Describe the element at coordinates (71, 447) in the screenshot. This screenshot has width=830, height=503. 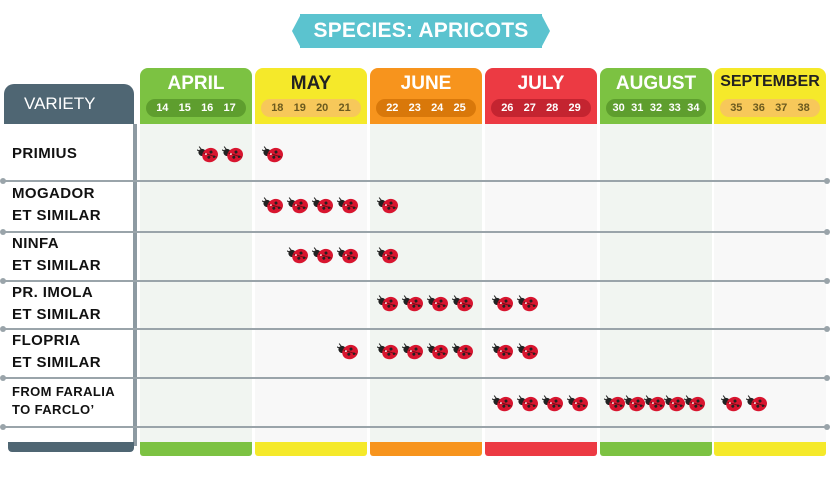
I see `variety-footer-bar` at that location.